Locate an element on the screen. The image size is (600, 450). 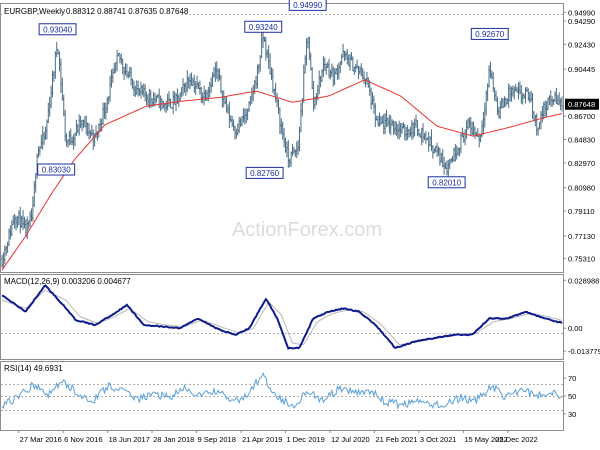
price-tick-label: 0.94290 is located at coordinates (581, 21).